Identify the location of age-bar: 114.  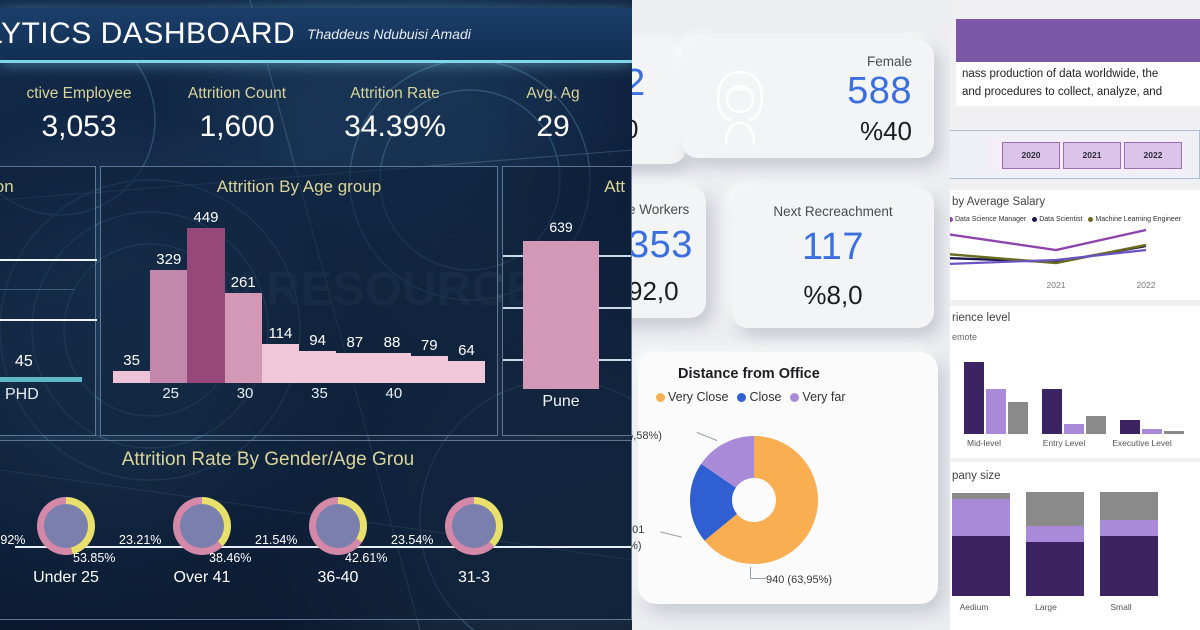
(280, 354).